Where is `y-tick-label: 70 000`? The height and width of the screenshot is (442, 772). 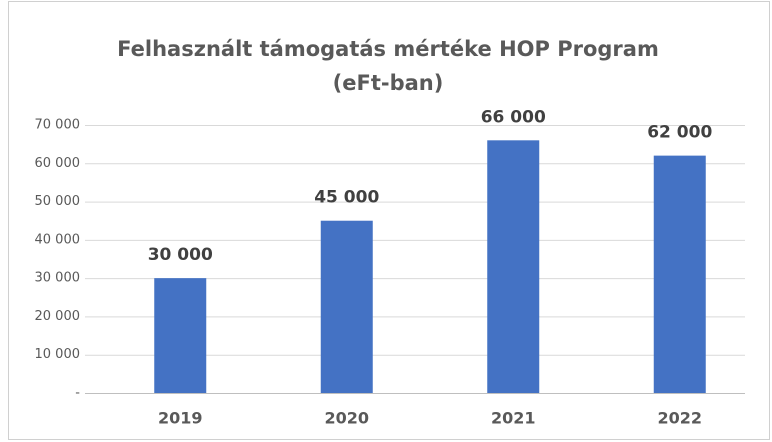 y-tick-label: 70 000 is located at coordinates (58, 125).